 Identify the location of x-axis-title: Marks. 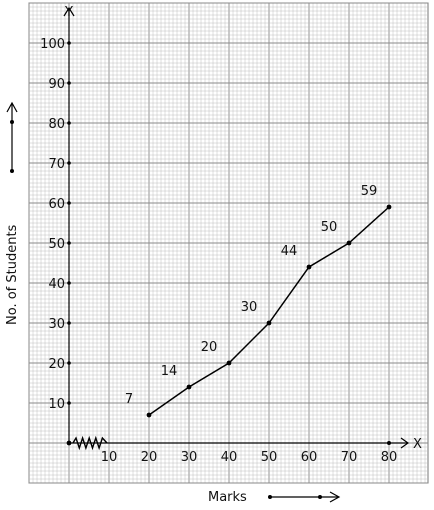
(227, 497).